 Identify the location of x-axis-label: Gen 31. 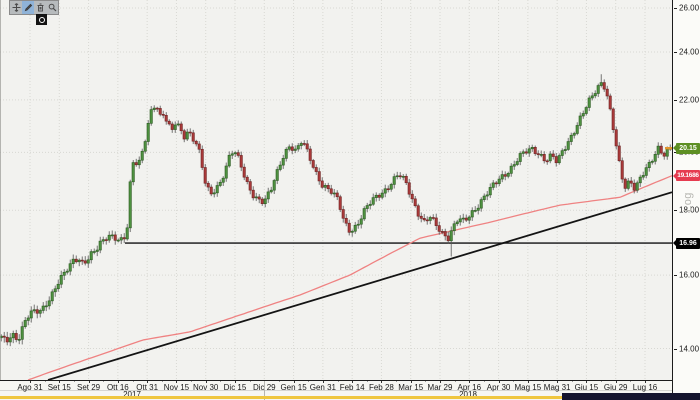
(322, 387).